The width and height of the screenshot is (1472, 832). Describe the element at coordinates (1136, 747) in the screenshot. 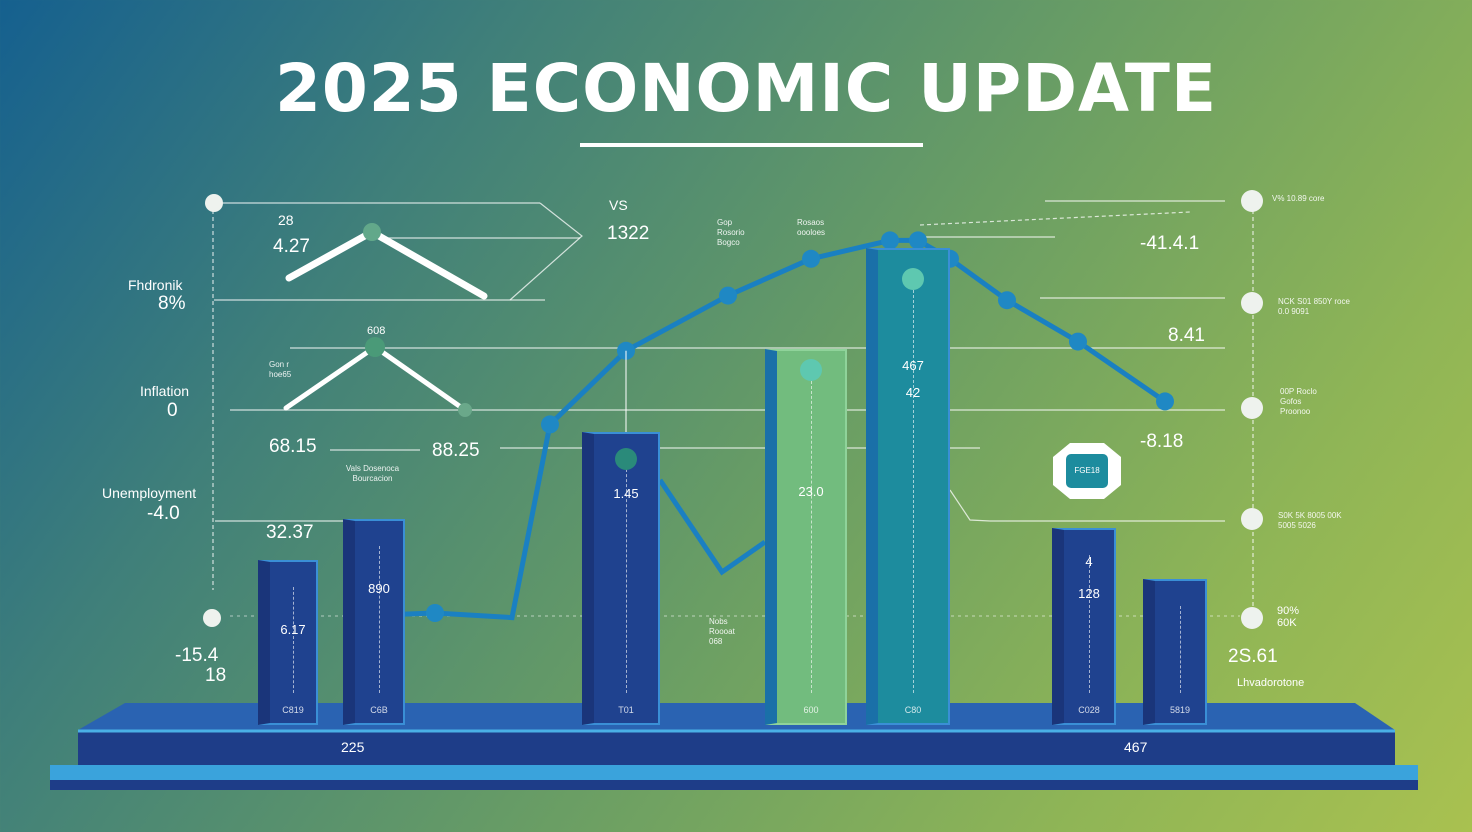

I see `platform-label: 467` at that location.